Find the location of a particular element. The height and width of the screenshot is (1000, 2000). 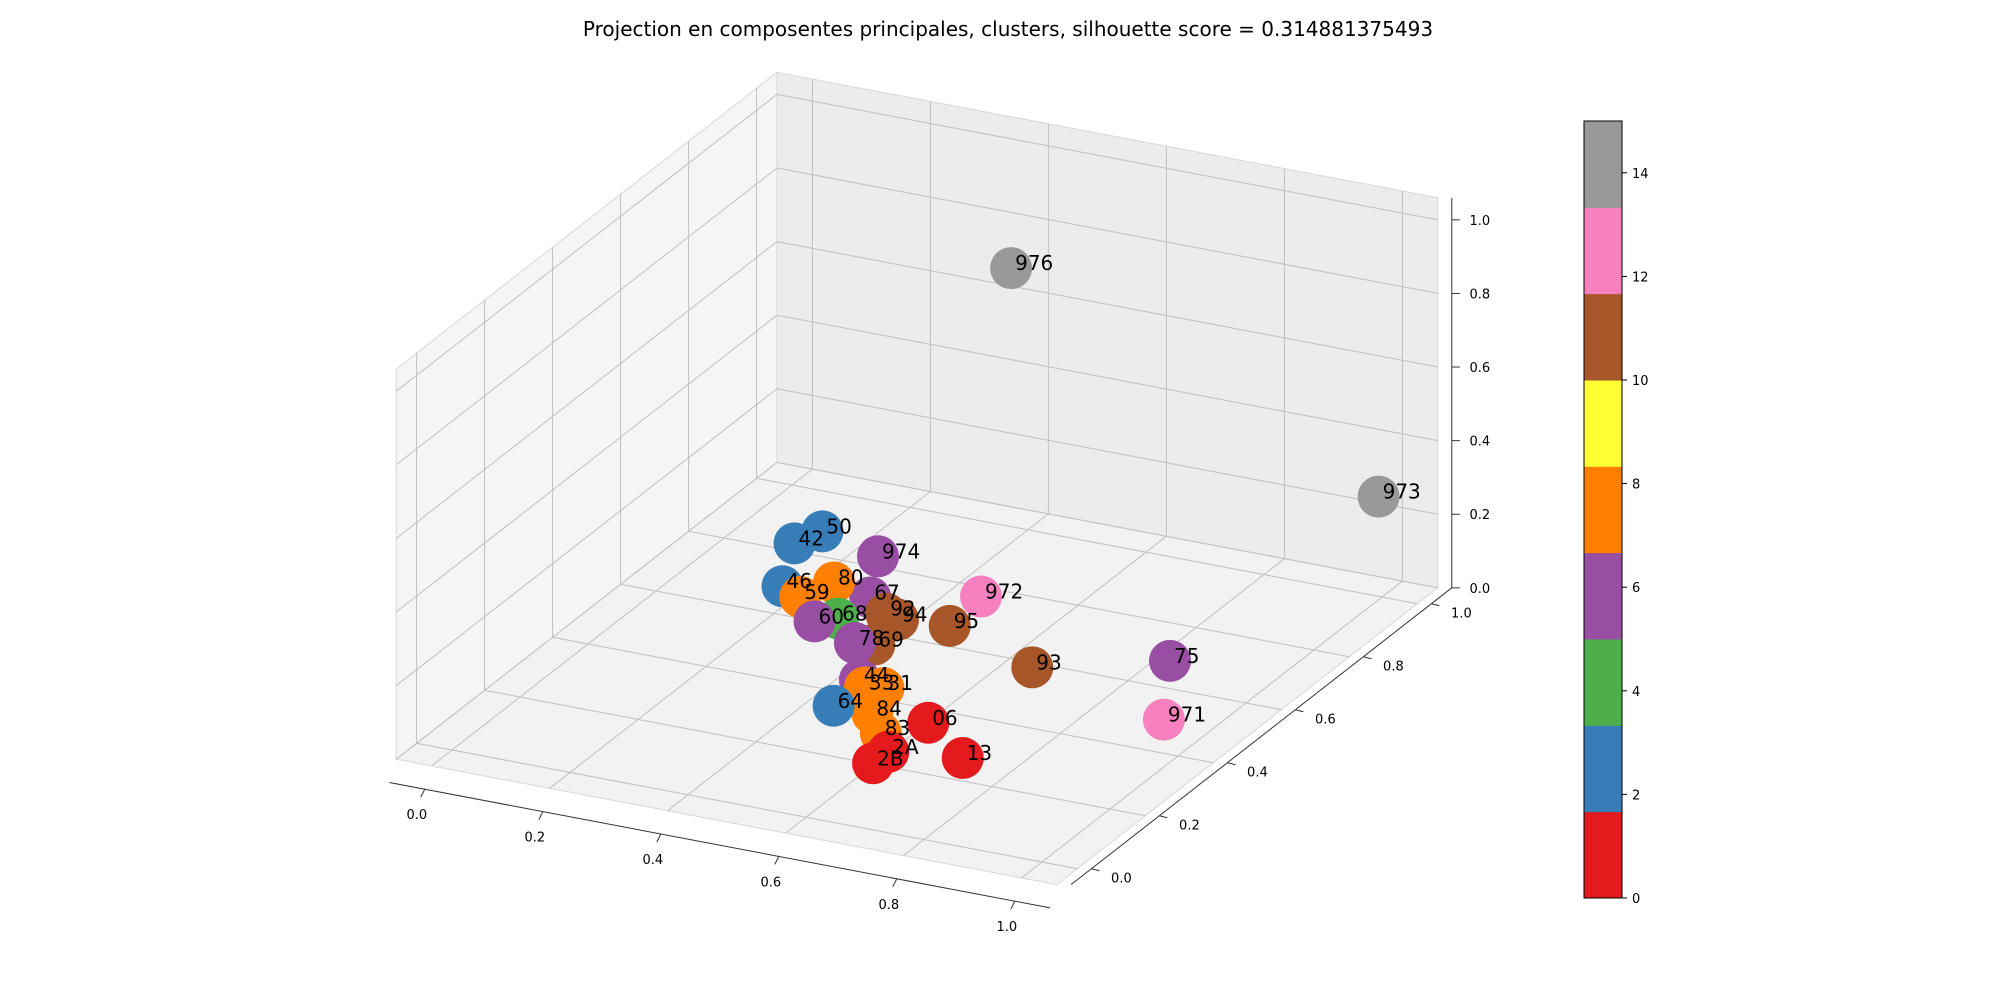

x-tick-label: 0.8 is located at coordinates (888, 905).